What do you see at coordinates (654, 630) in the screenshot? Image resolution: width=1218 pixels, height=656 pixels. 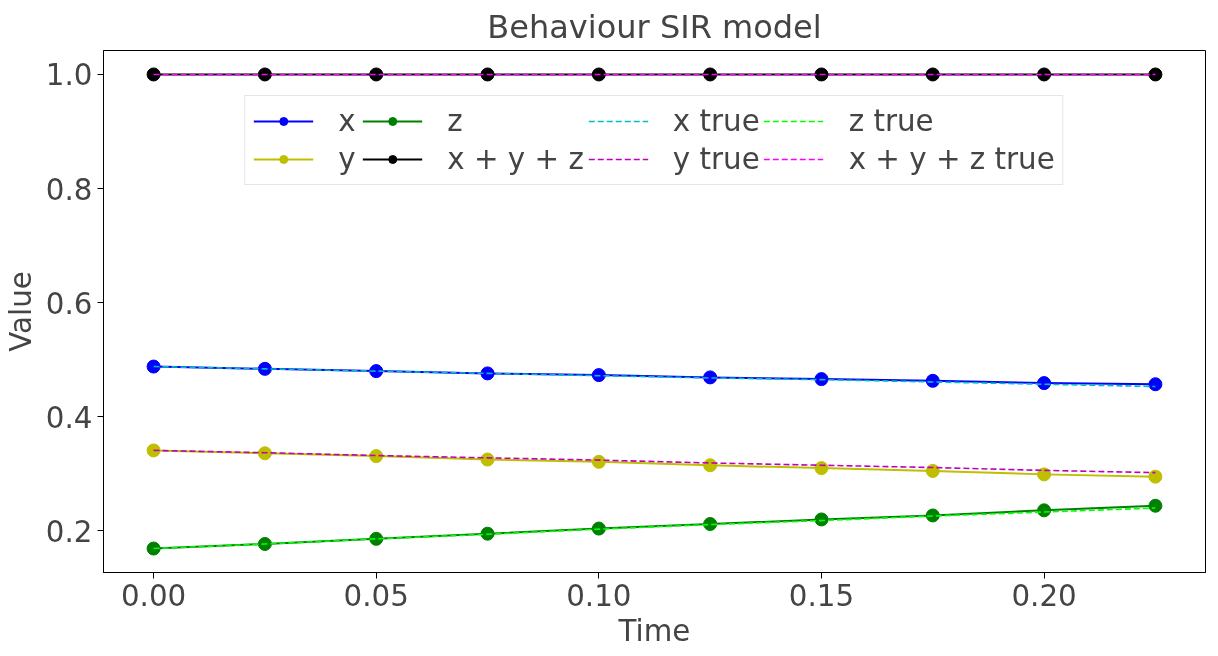 I see `x-axis-title: Time` at bounding box center [654, 630].